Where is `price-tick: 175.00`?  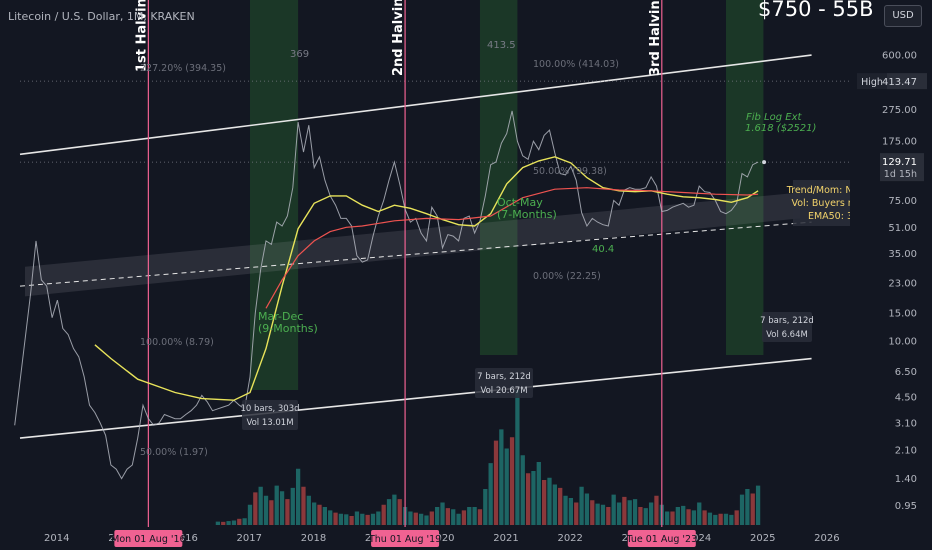
price-tick: 175.00 is located at coordinates (899, 142).